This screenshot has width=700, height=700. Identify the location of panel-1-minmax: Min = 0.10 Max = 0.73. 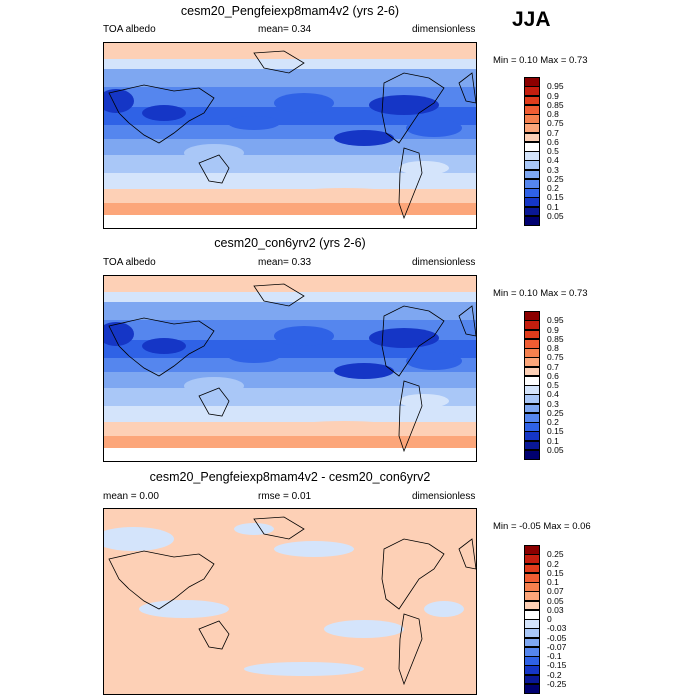
(540, 60).